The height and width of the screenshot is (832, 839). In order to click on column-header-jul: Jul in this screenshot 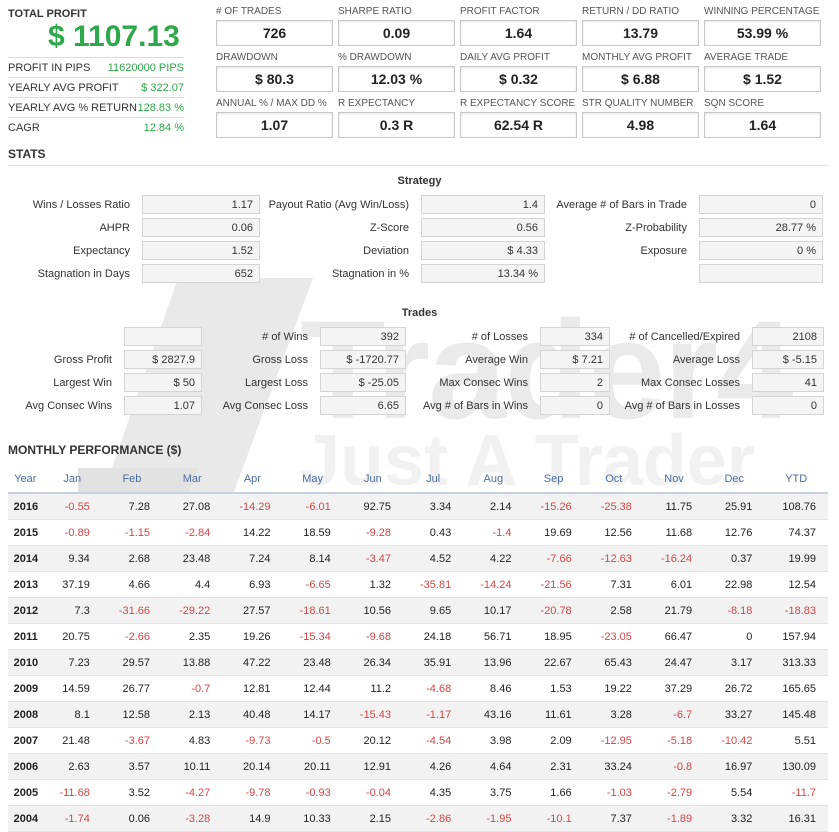, I will do `click(433, 480)`.